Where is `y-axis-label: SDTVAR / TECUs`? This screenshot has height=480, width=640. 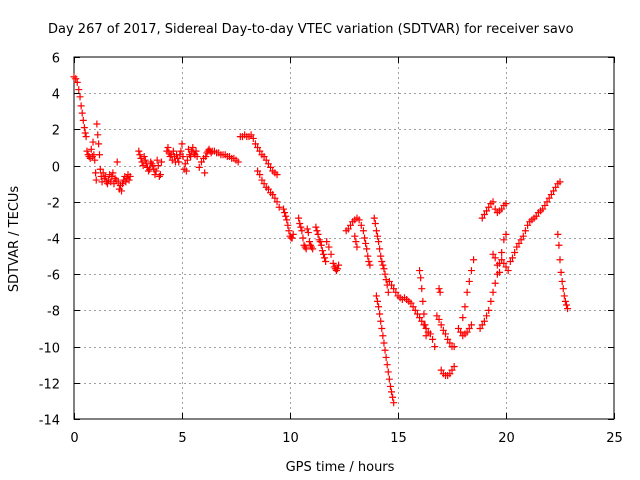
y-axis-label: SDTVAR / TECUs is located at coordinates (14, 239).